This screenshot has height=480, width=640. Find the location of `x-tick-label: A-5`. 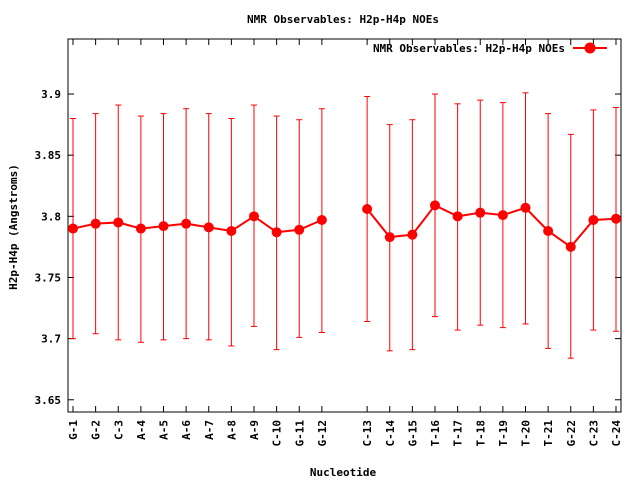

x-tick-label: A-5 is located at coordinates (164, 430).